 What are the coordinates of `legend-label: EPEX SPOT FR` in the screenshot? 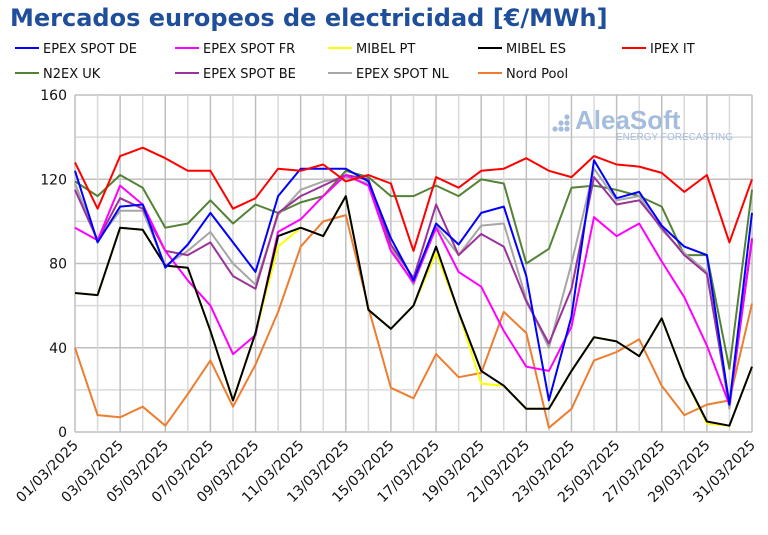 It's located at (249, 49).